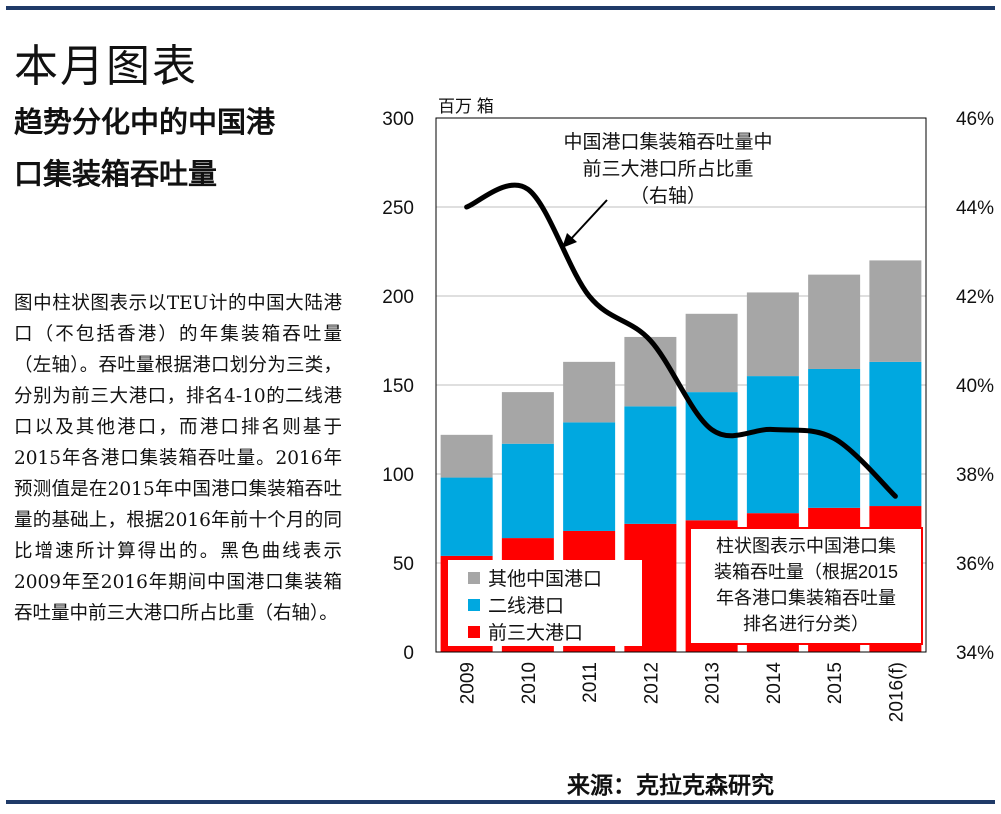 This screenshot has width=1001, height=814. Describe the element at coordinates (526, 606) in the screenshot. I see `legend-label: 二线港口` at that location.